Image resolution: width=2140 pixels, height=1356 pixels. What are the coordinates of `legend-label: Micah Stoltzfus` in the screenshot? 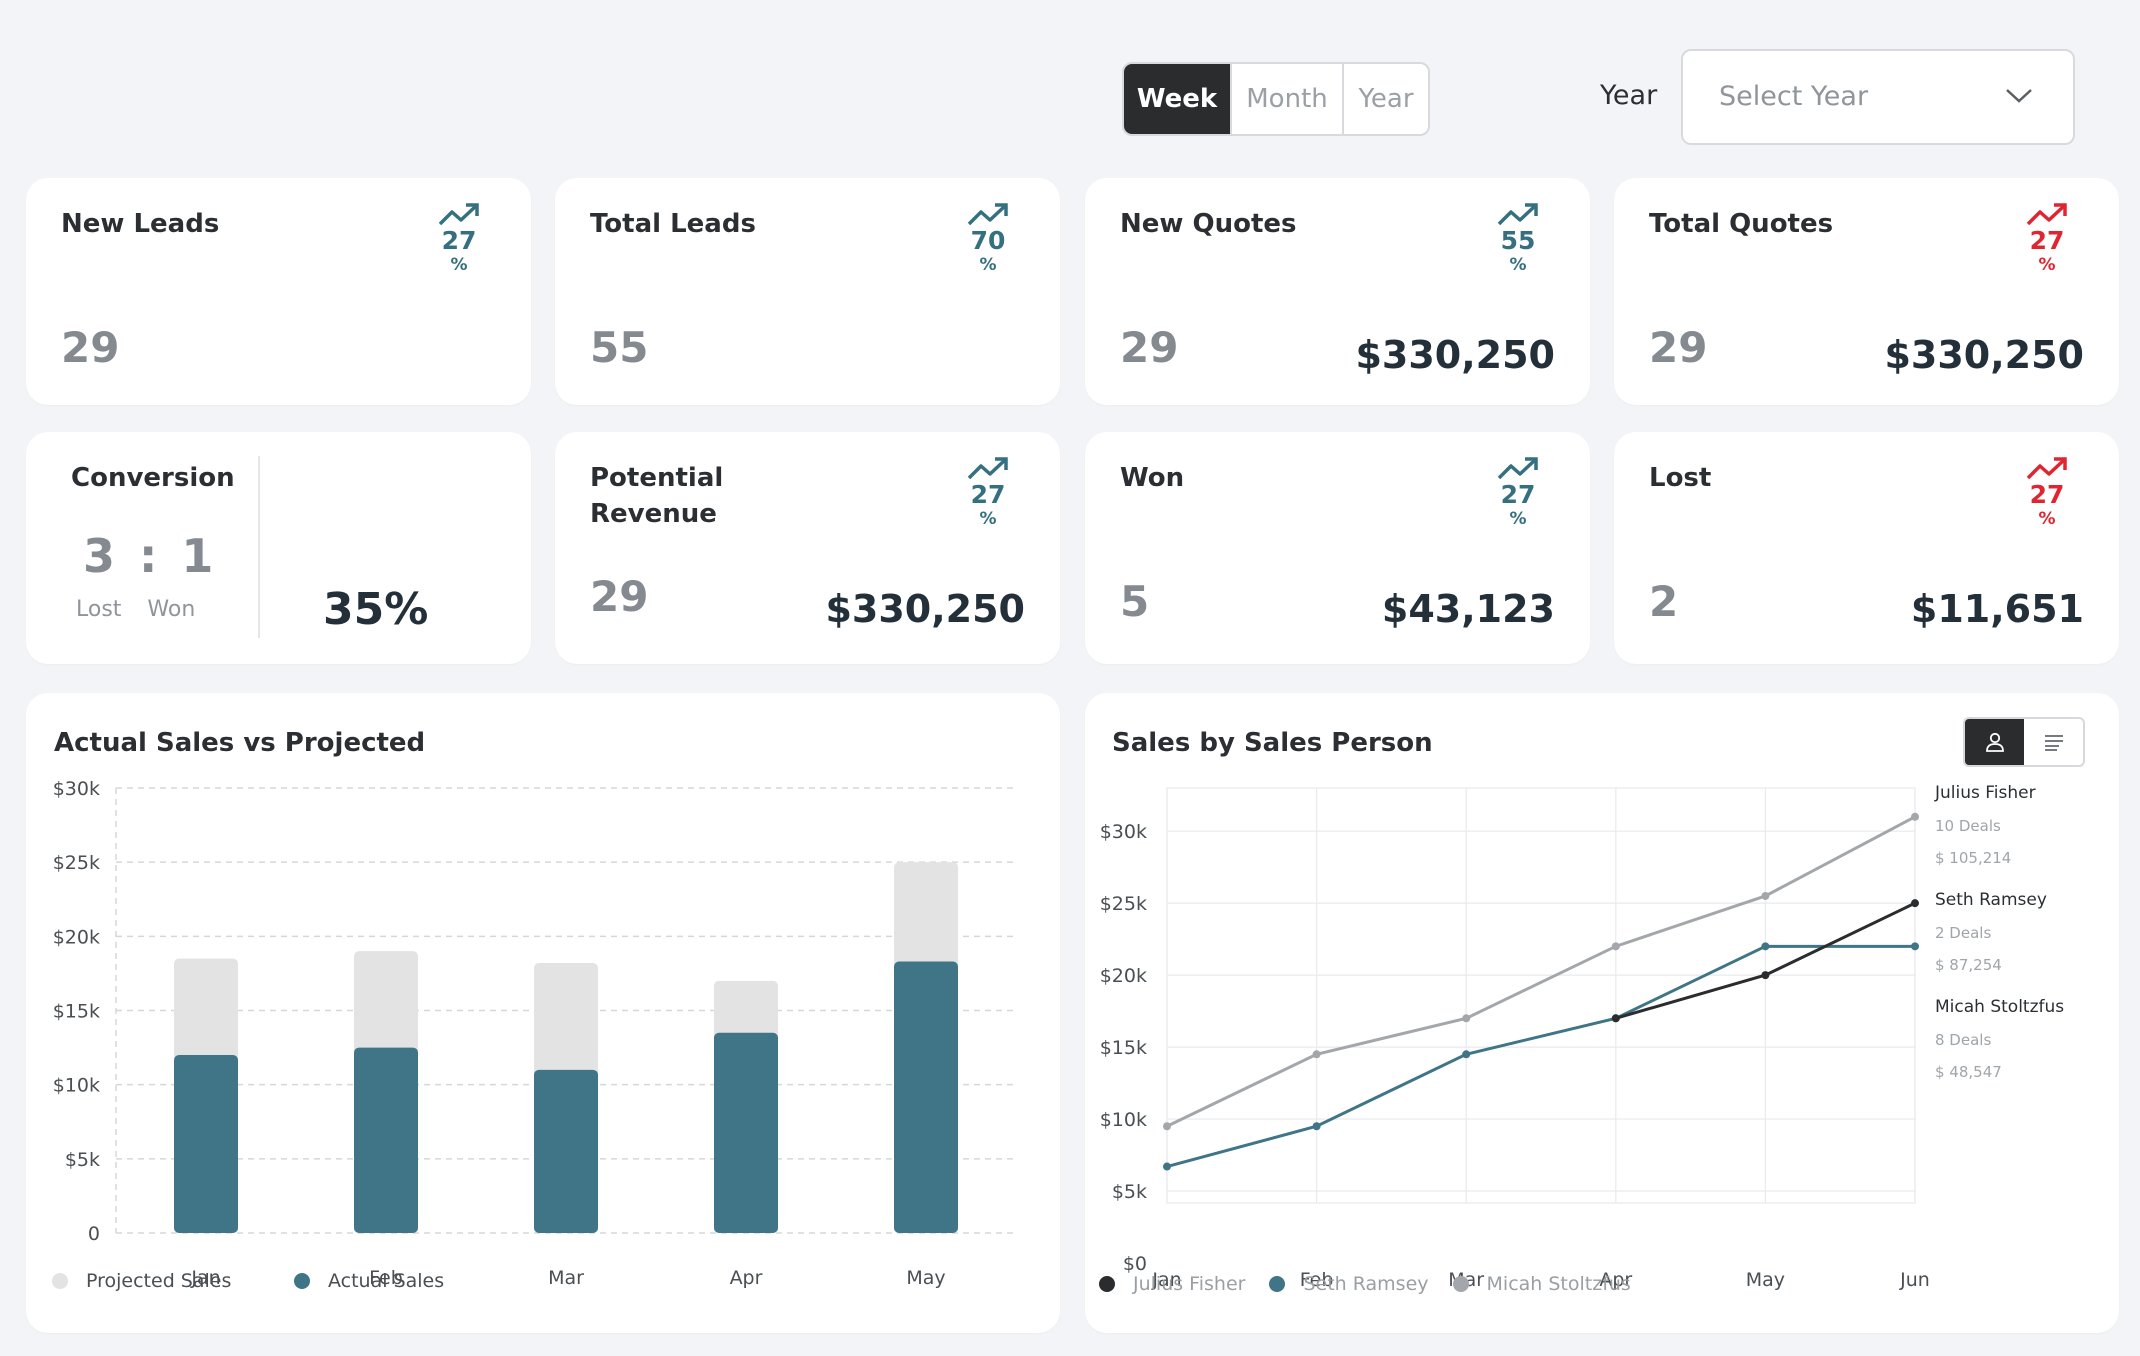 It's located at (1558, 1284).